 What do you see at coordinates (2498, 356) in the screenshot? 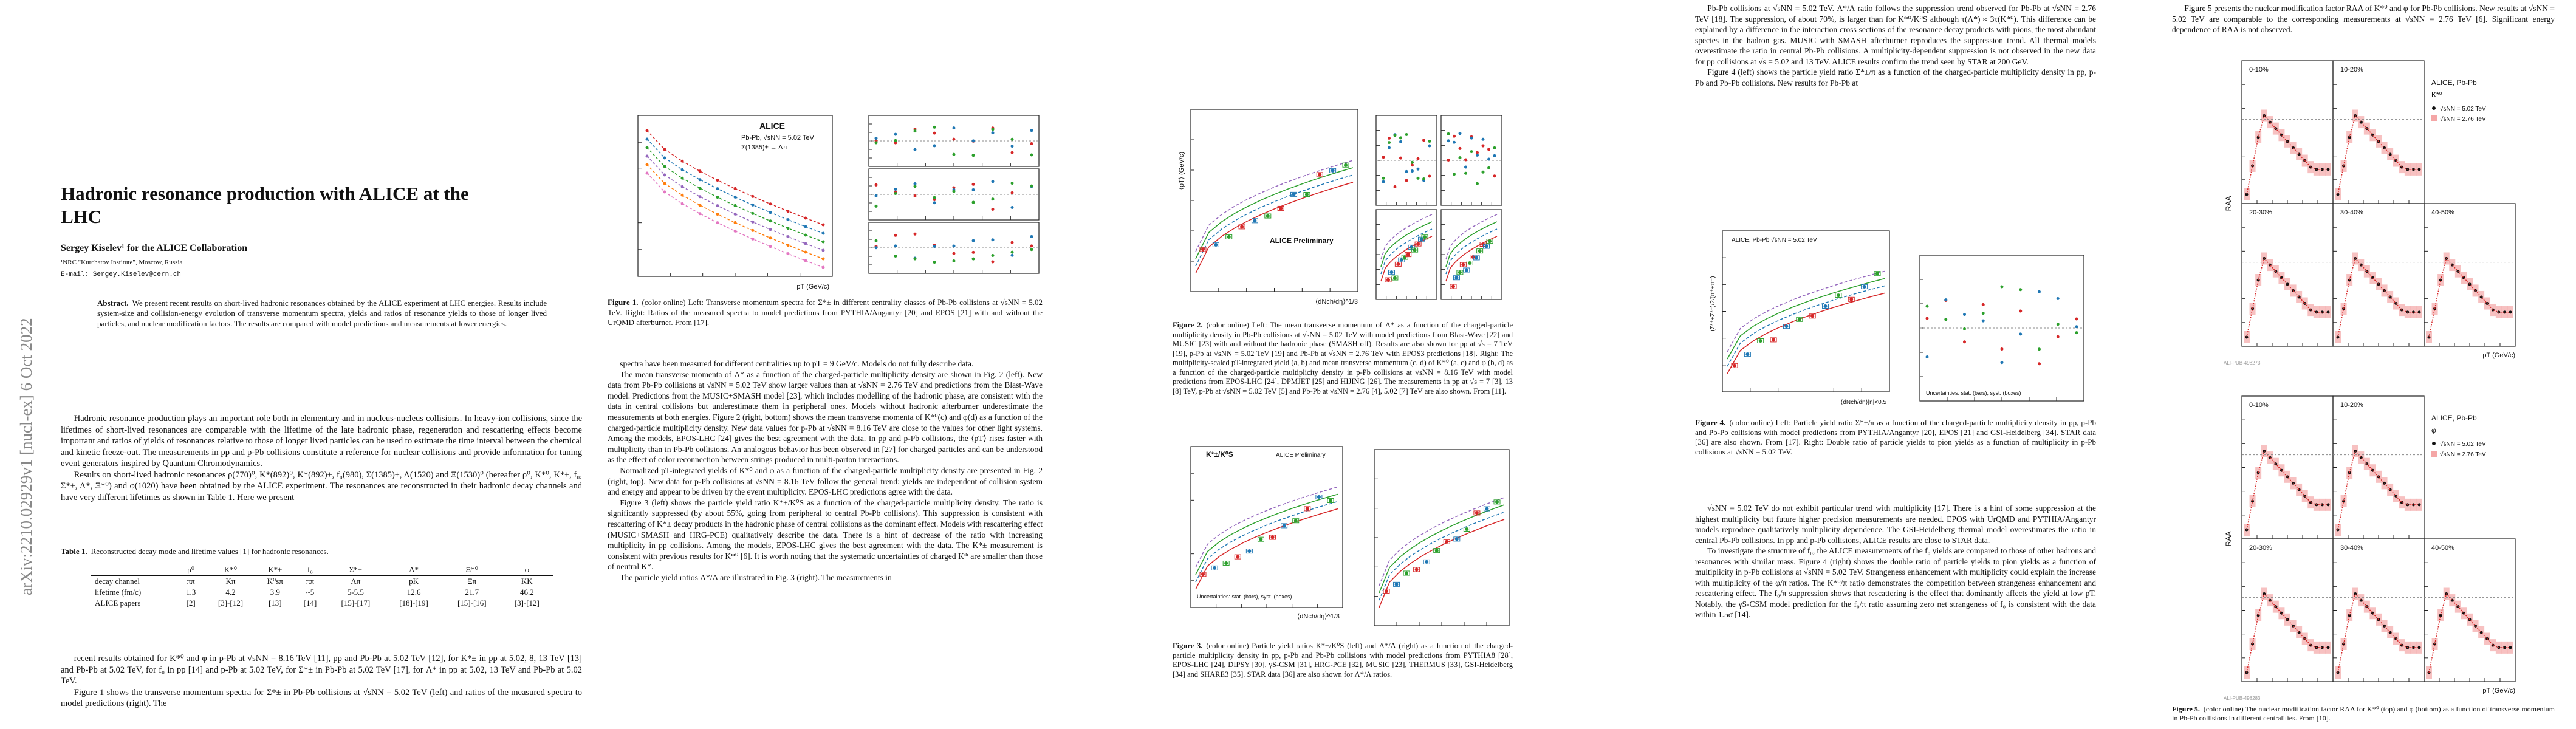
I see `figure-label: pT (GeV/c)` at bounding box center [2498, 356].